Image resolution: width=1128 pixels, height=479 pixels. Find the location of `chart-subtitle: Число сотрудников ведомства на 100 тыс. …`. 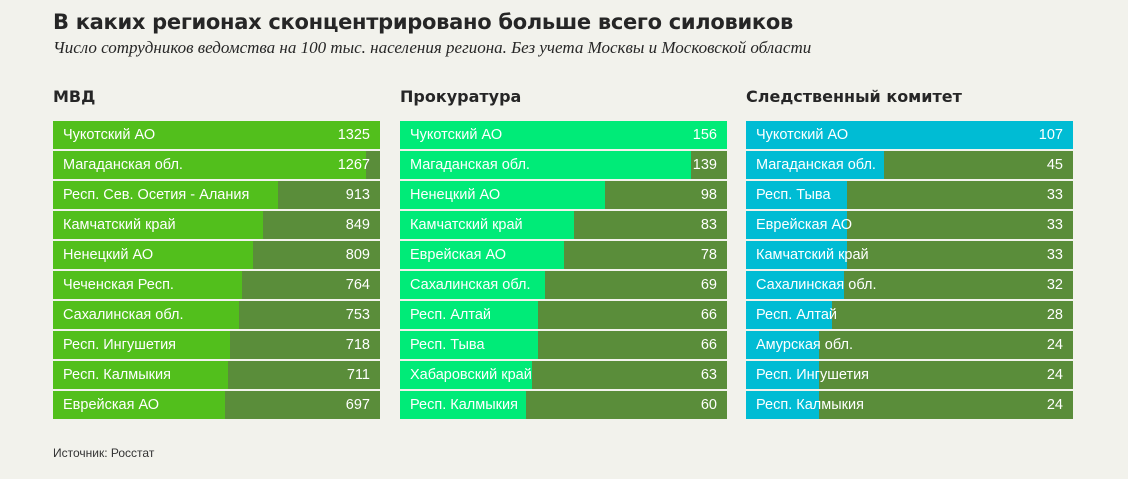

chart-subtitle: Число сотрудников ведомства на 100 тыс. … is located at coordinates (432, 47).